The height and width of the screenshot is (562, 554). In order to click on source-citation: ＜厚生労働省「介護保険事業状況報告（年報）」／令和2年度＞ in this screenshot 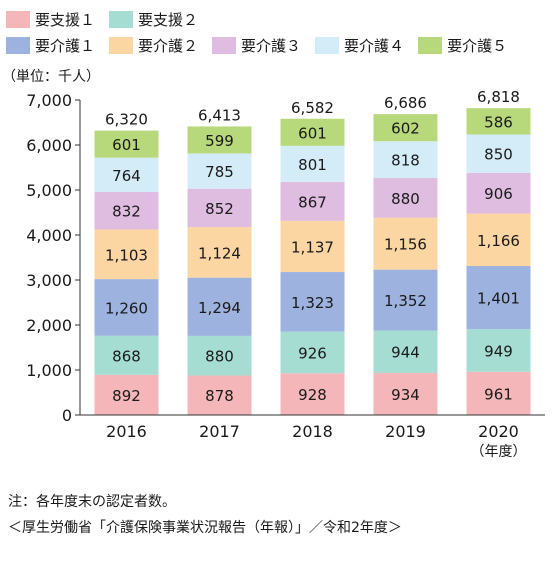, I will do `click(205, 528)`.